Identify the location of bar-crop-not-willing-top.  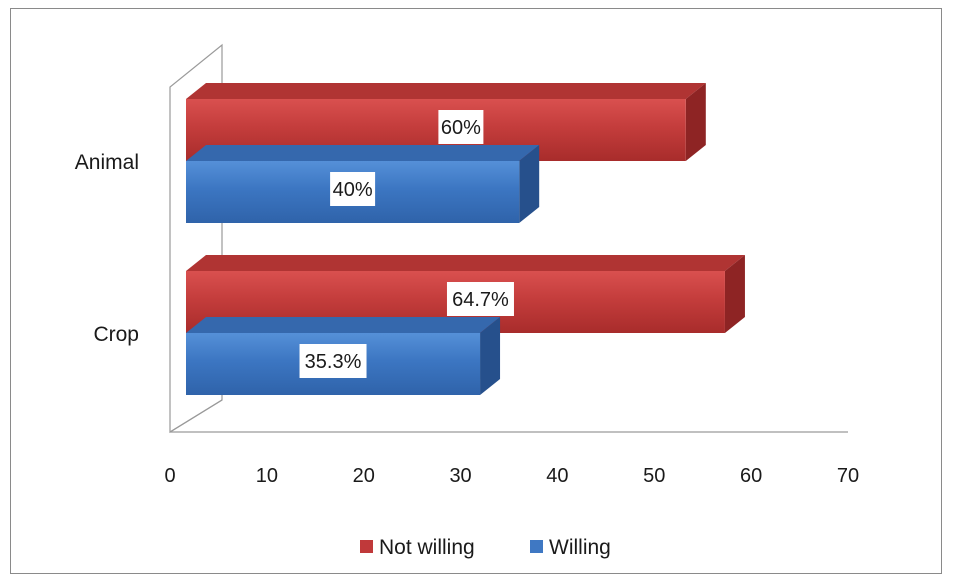
(465, 263).